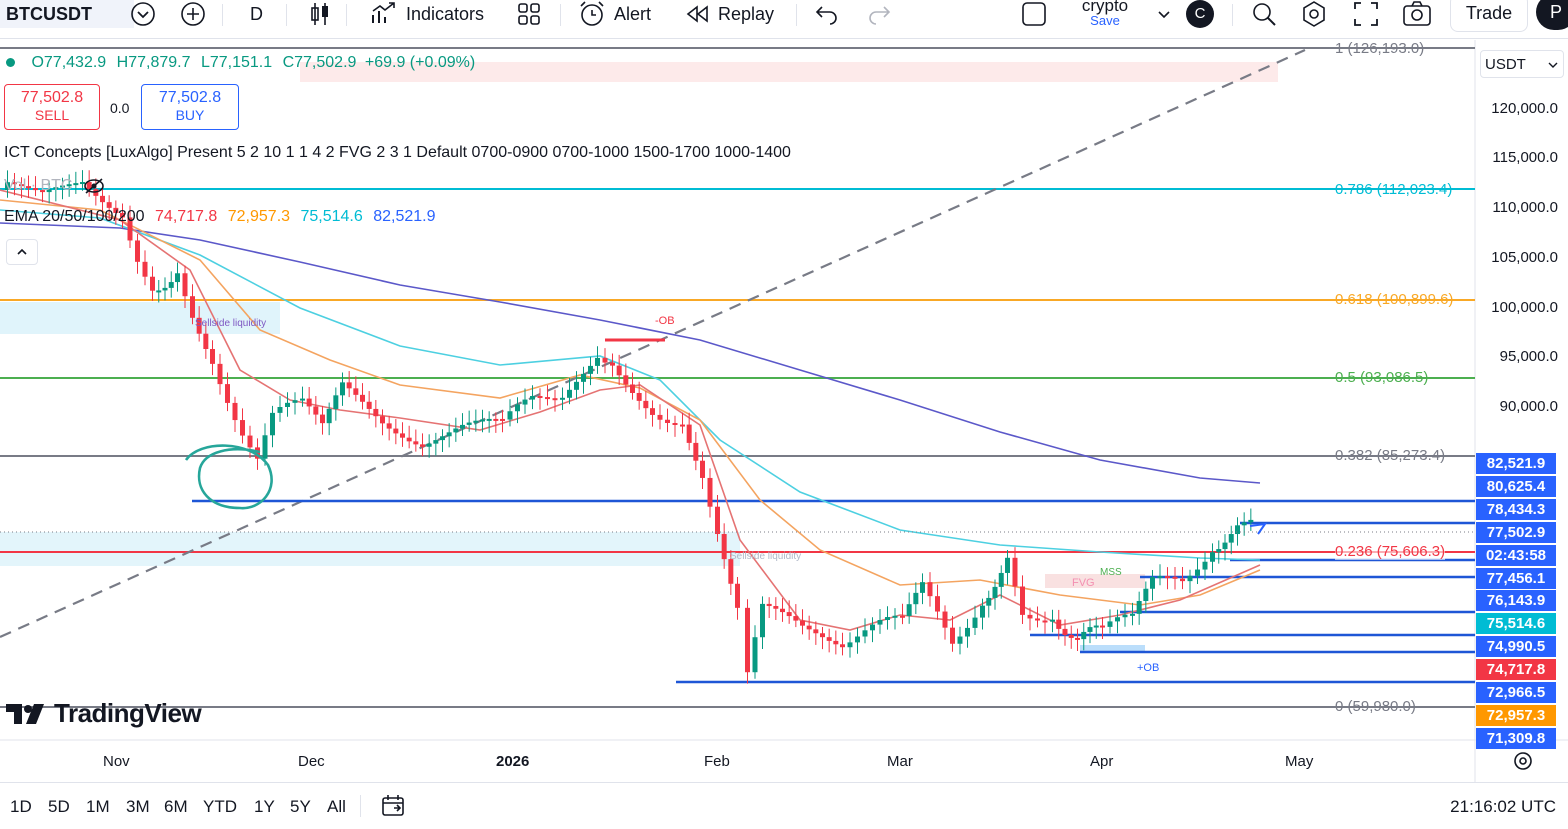 The image size is (1568, 829). What do you see at coordinates (1489, 16) in the screenshot?
I see `trade-button: Trade` at bounding box center [1489, 16].